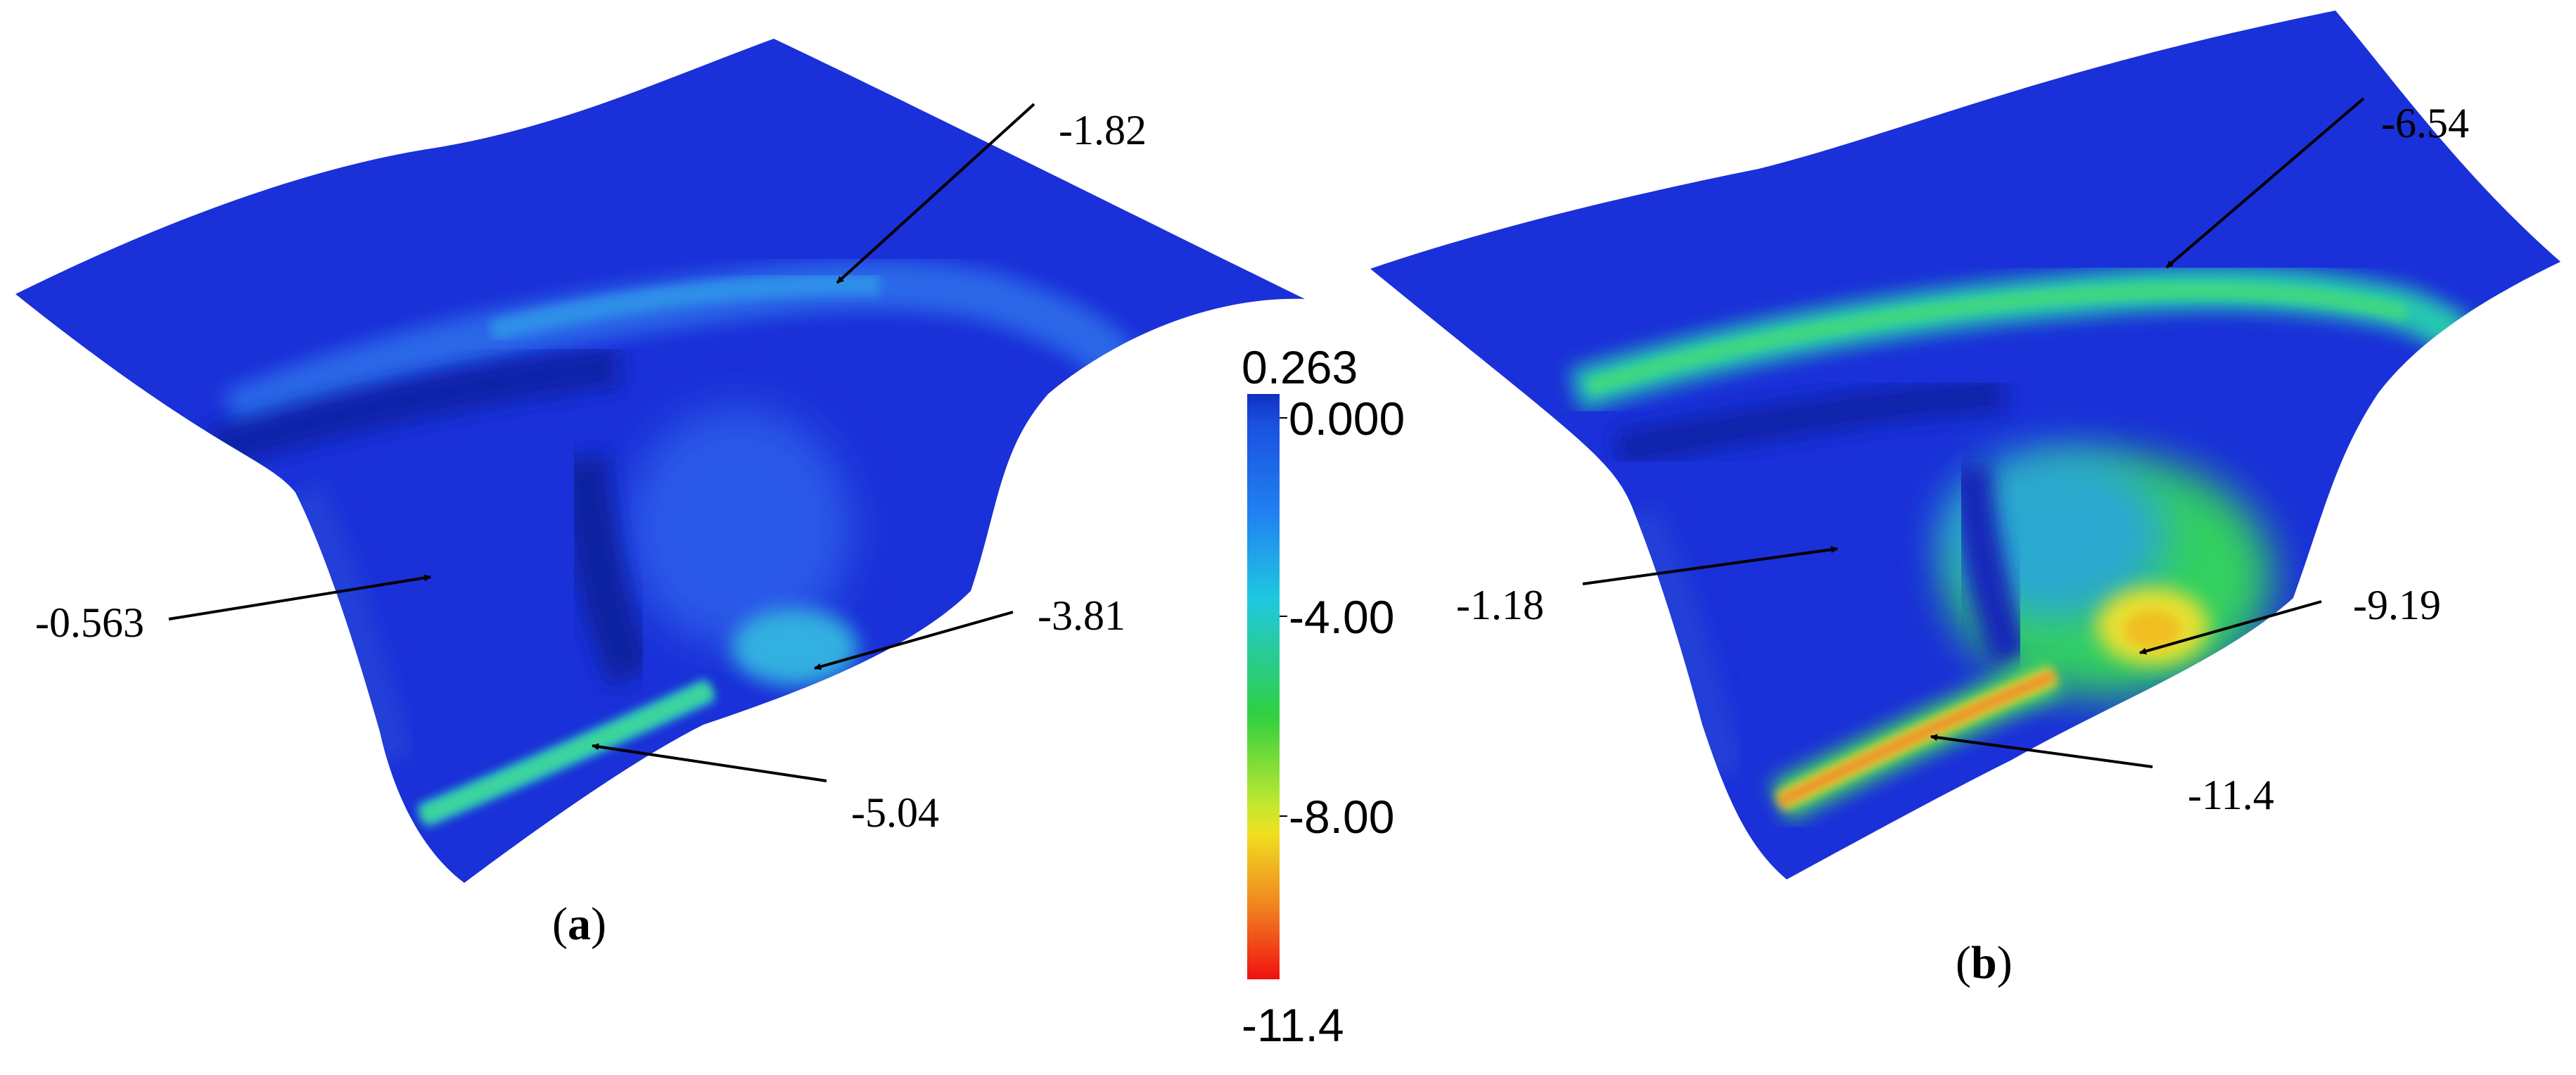  Describe the element at coordinates (1341, 817) in the screenshot. I see `colorbar-tick-label-2: -8.00` at that location.